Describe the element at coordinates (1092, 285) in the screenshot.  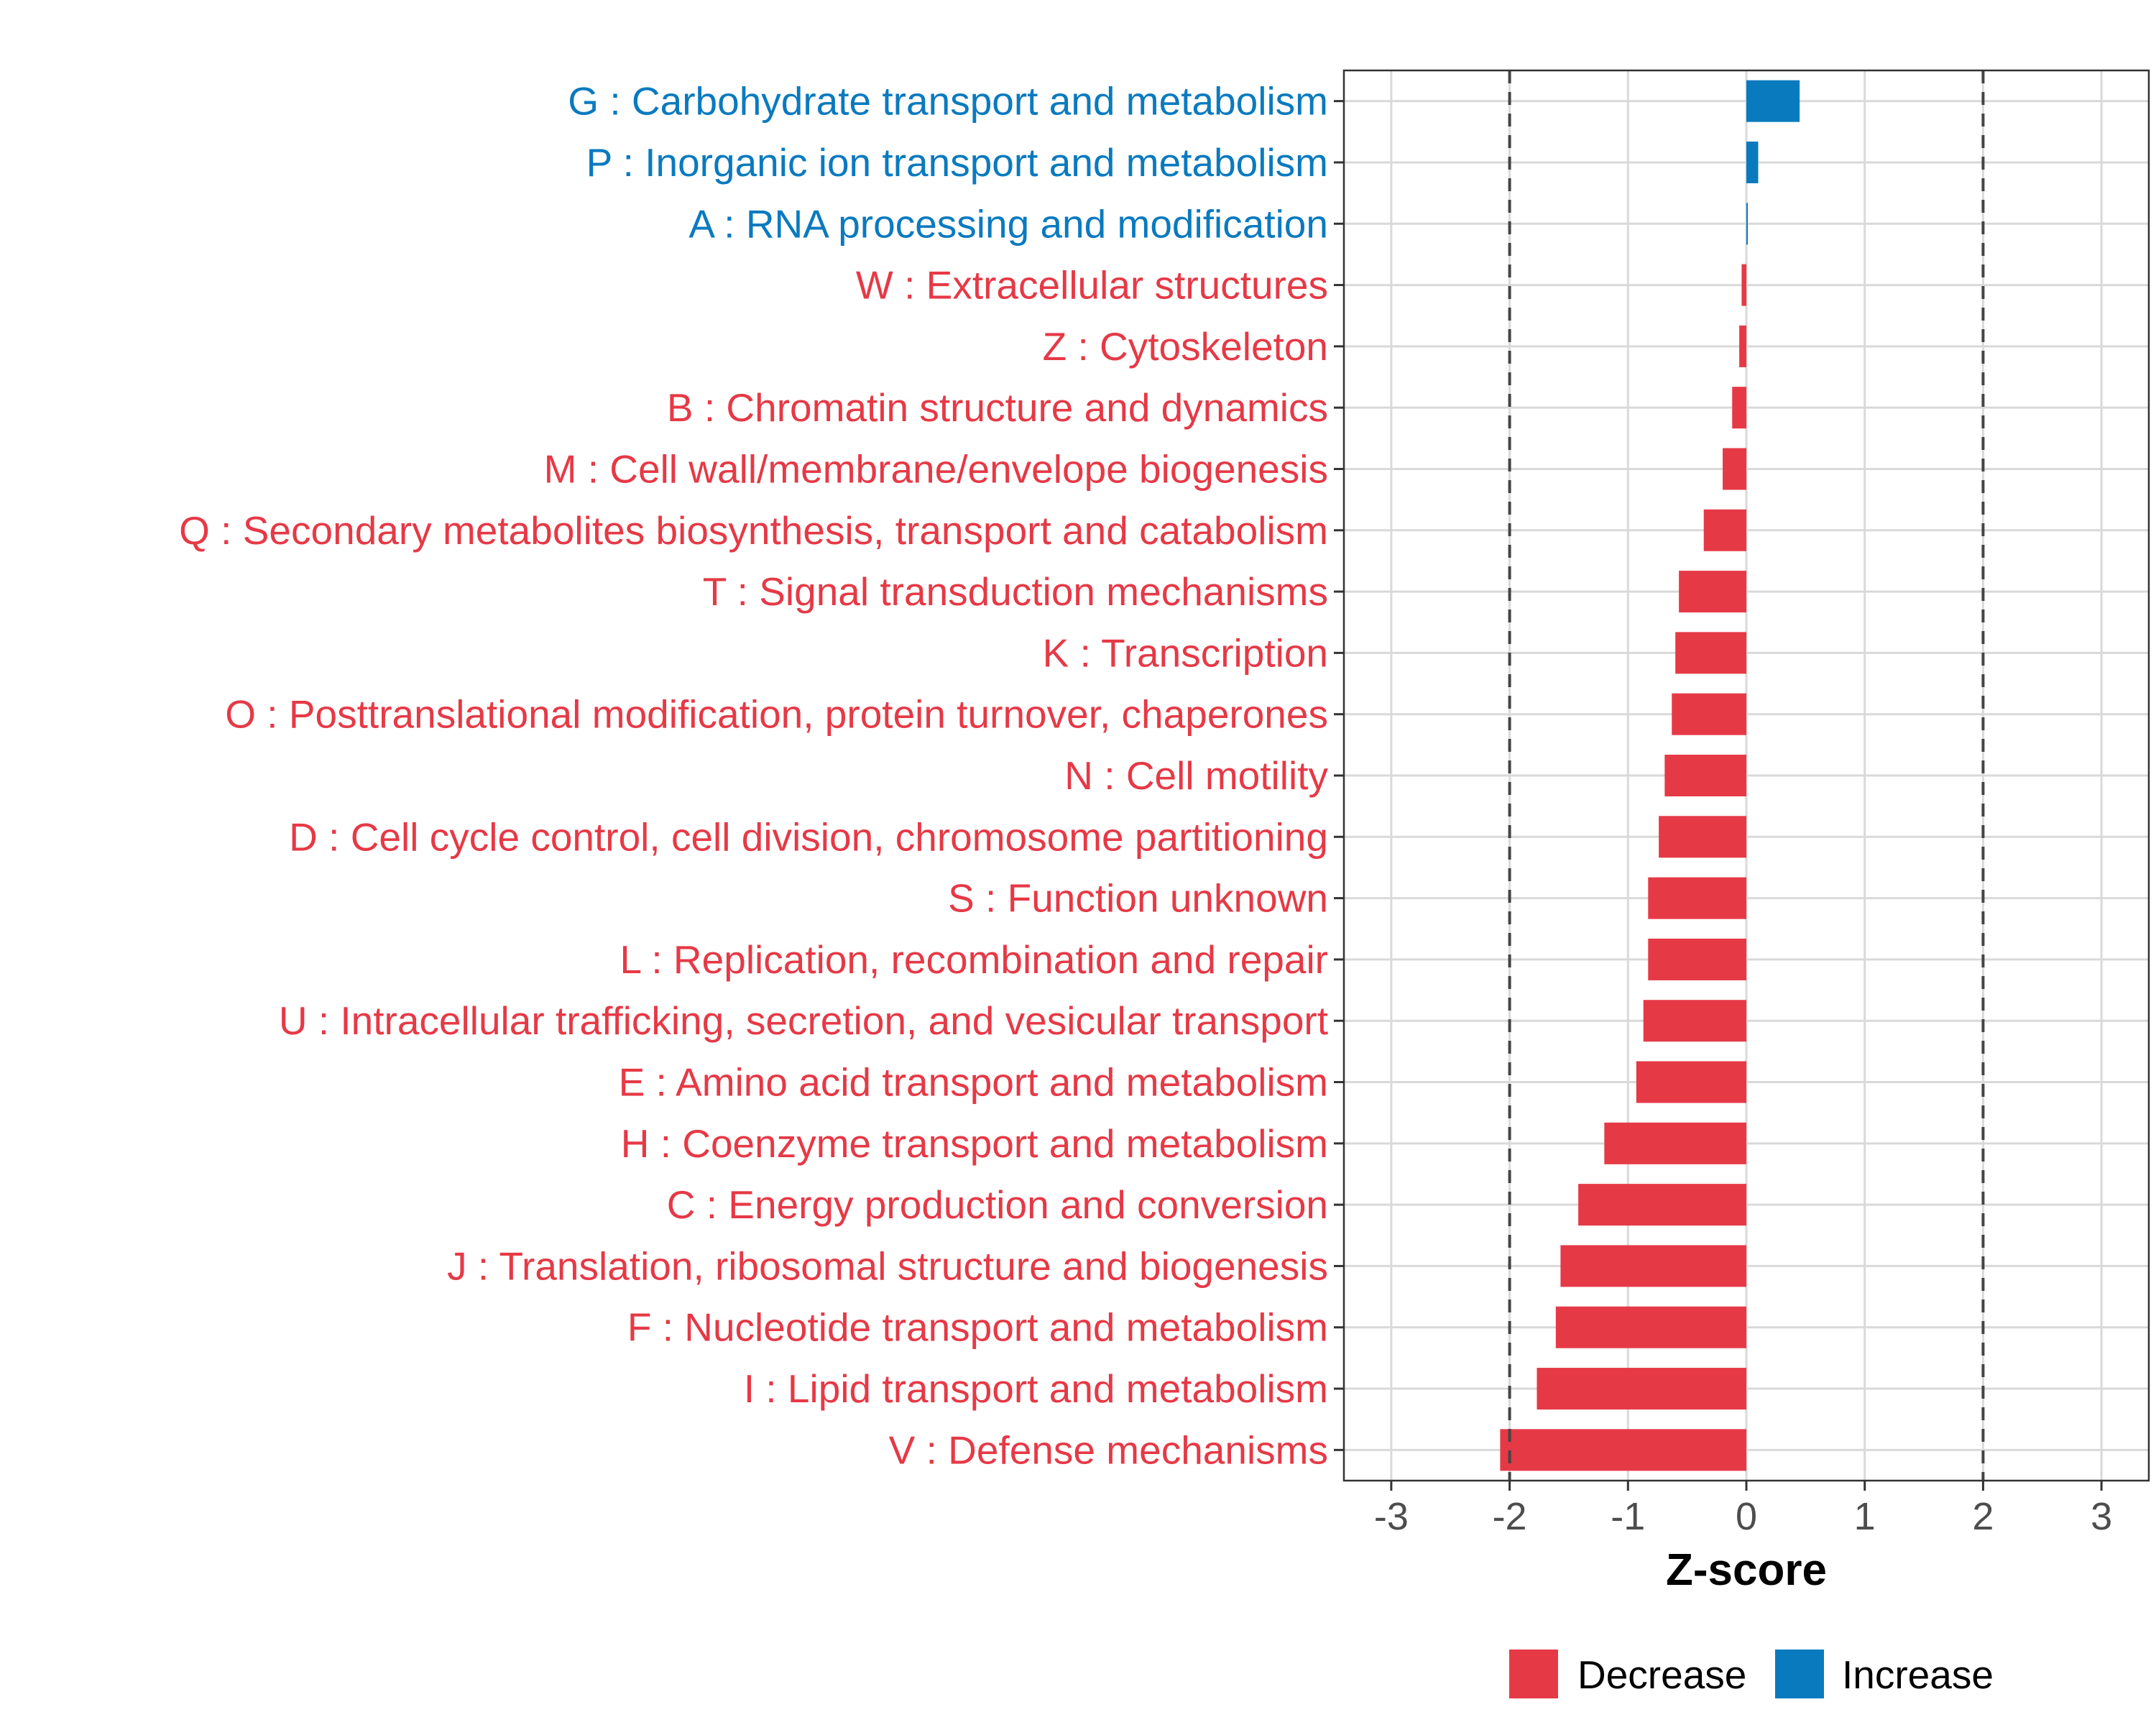
I see `y-tick-label: W : Extracellular structures` at that location.